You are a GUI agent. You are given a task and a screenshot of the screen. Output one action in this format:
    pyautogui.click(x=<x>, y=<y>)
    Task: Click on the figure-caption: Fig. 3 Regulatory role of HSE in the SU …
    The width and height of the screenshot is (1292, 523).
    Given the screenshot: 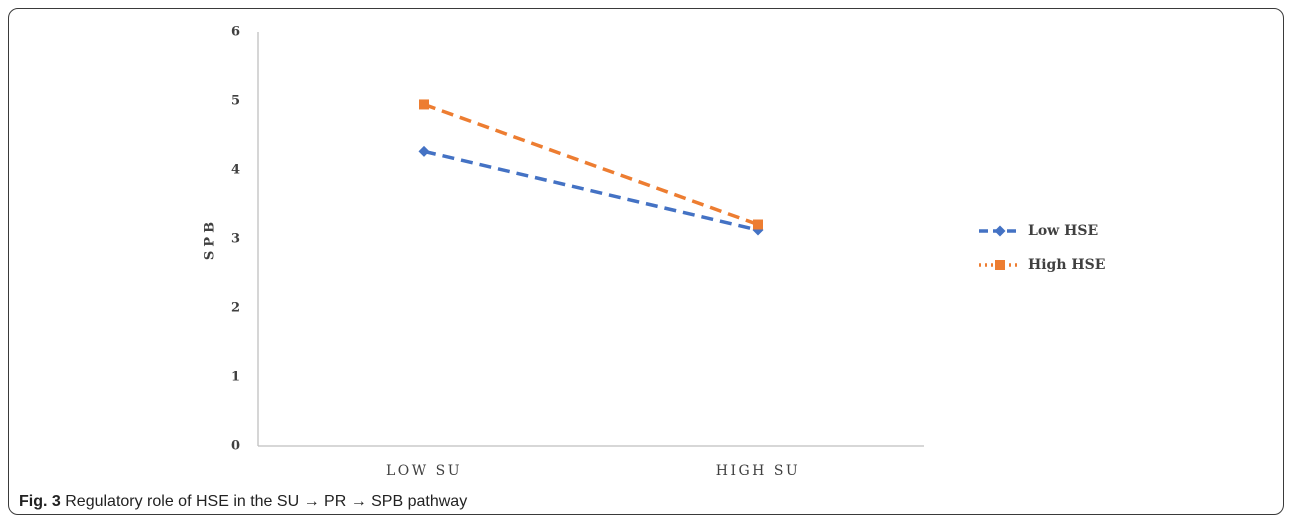 What is the action you would take?
    pyautogui.click(x=243, y=502)
    